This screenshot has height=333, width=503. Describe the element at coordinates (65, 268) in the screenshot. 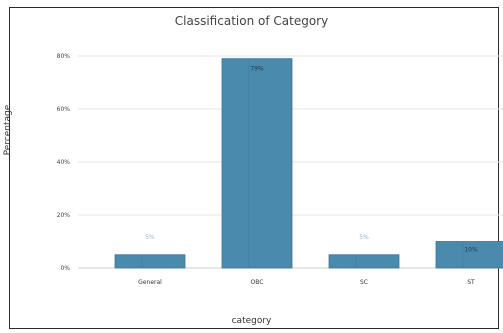

I see `y-tick-label: 0%` at that location.